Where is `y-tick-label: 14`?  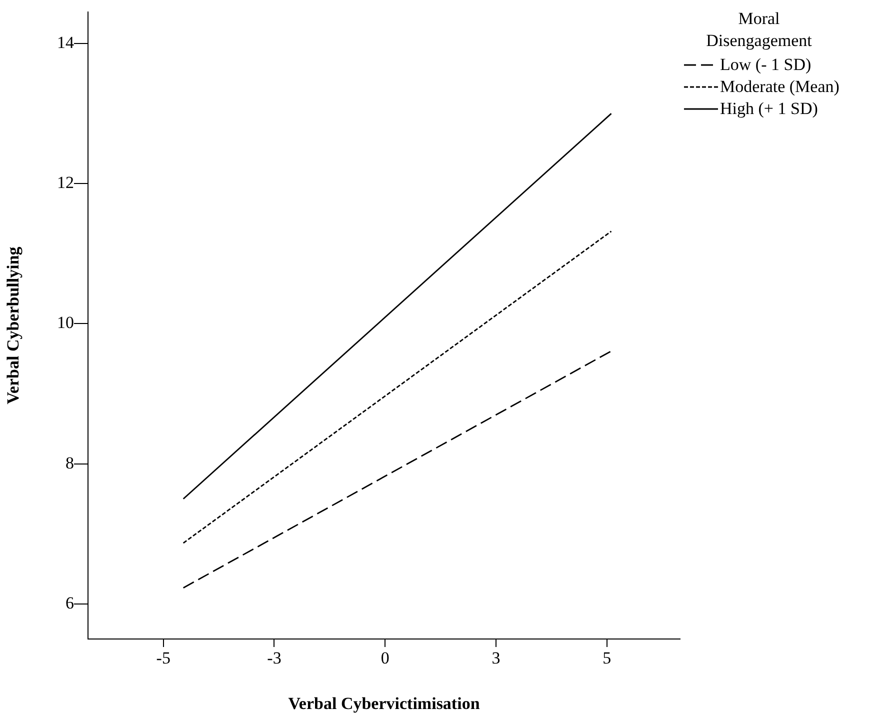 y-tick-label: 14 is located at coordinates (65, 42).